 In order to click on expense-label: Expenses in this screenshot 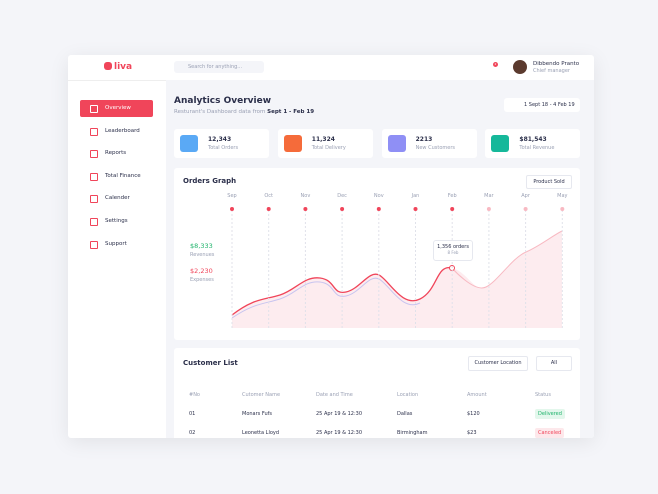, I will do `click(202, 280)`.